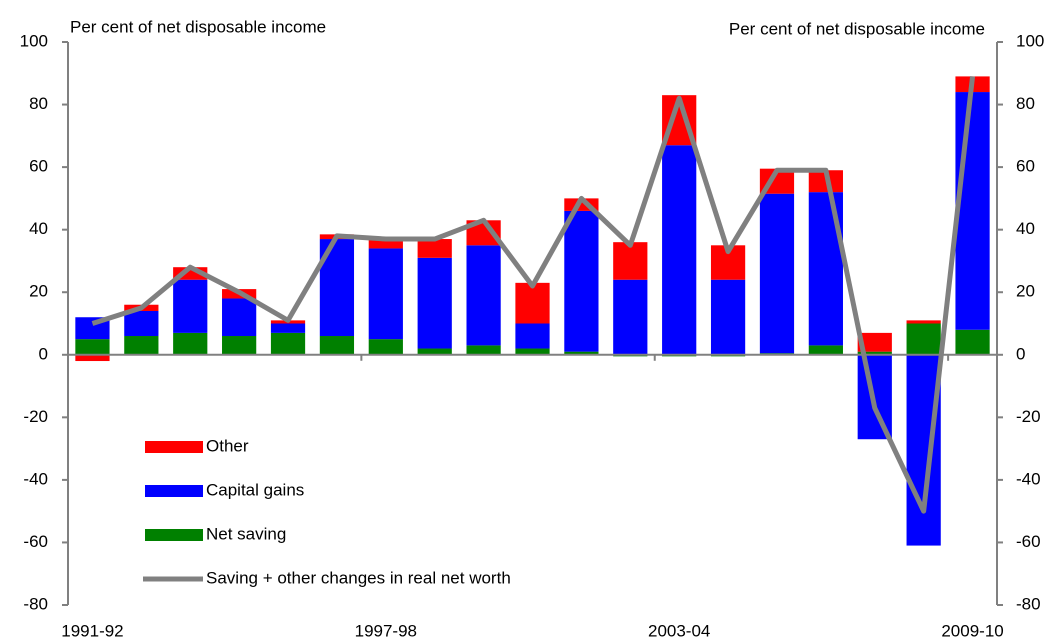 This screenshot has height=644, width=1053. I want to click on x-tick-label: 2009-10, so click(972, 630).